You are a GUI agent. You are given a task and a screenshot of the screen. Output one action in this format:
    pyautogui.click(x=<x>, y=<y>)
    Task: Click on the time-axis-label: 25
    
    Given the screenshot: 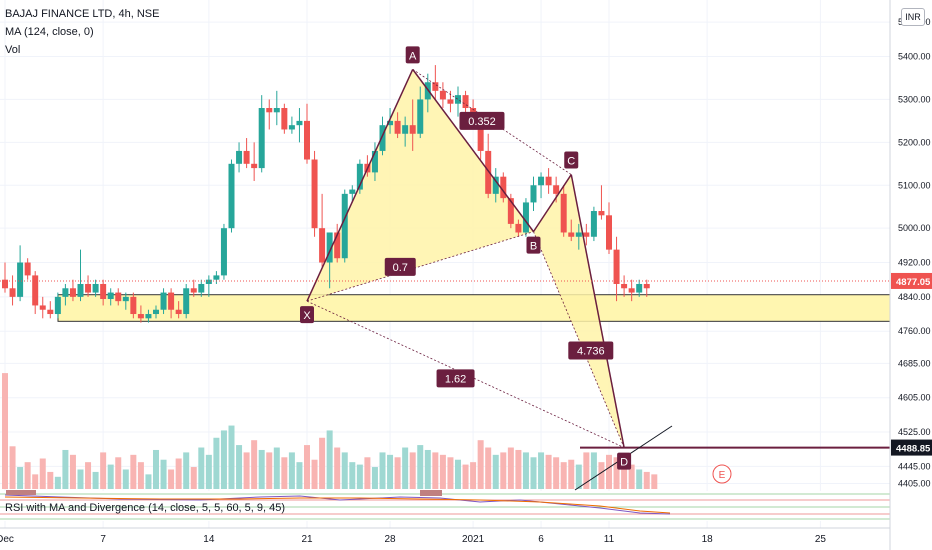 What is the action you would take?
    pyautogui.click(x=821, y=539)
    